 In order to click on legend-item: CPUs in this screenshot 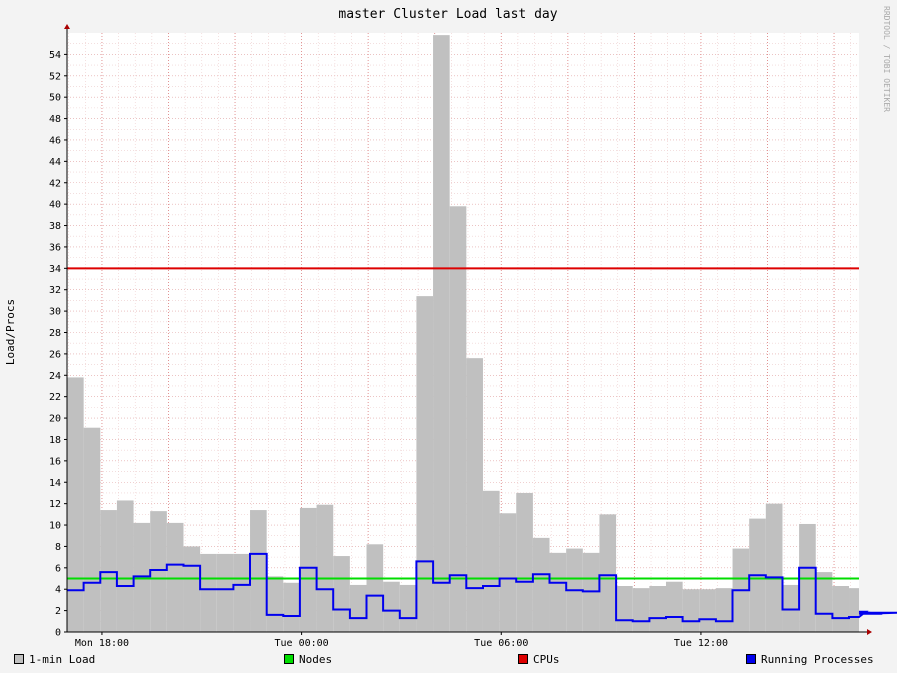, I will do `click(539, 659)`.